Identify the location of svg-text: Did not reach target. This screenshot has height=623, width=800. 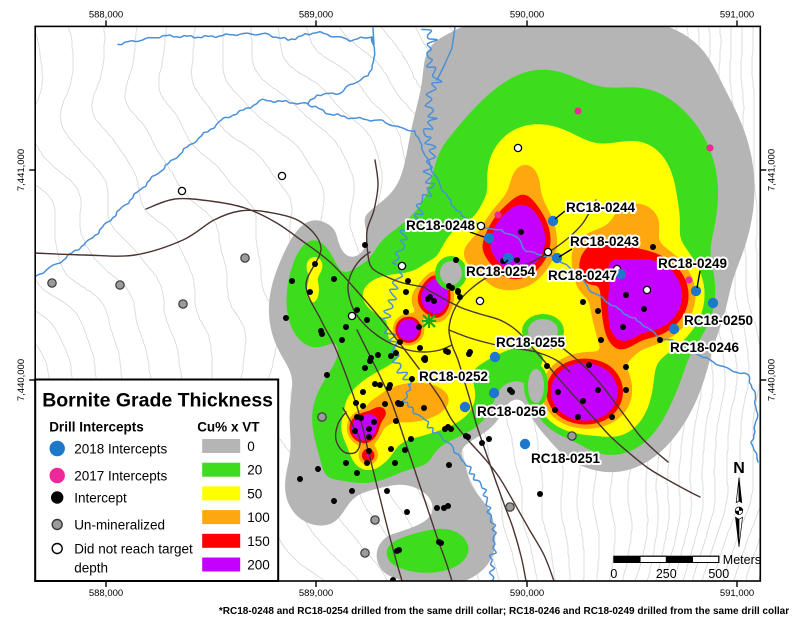
(133, 549).